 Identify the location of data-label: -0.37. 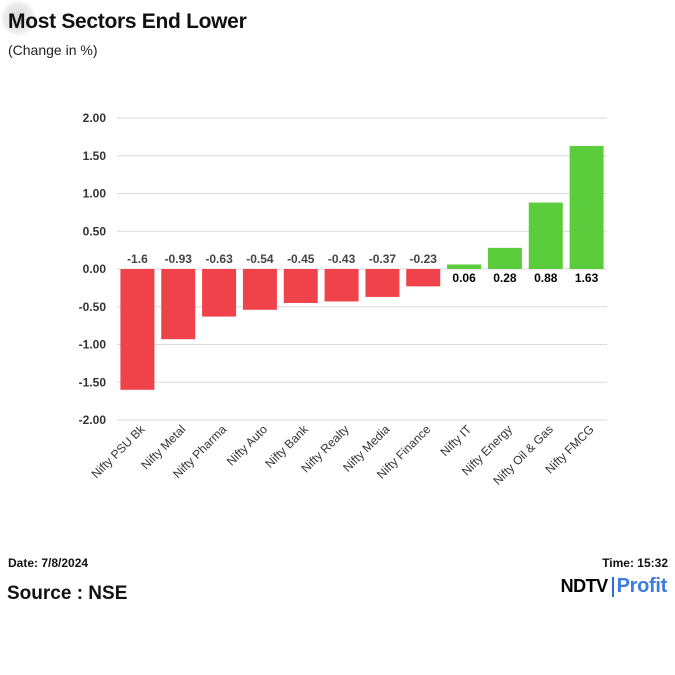
(383, 259).